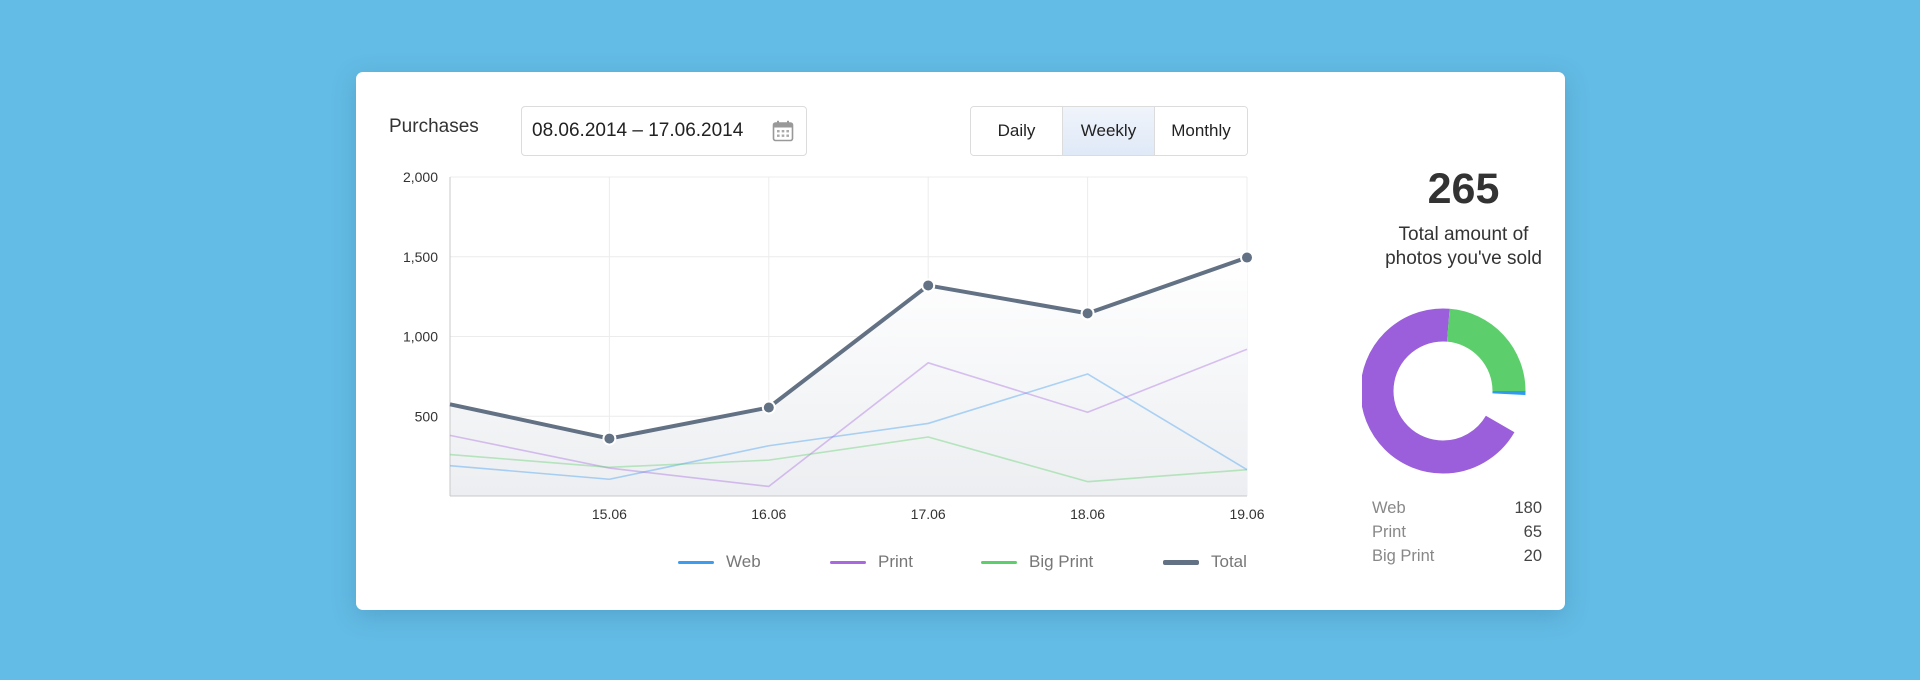 The width and height of the screenshot is (1920, 680). I want to click on sales-donut-chart, so click(1444, 391).